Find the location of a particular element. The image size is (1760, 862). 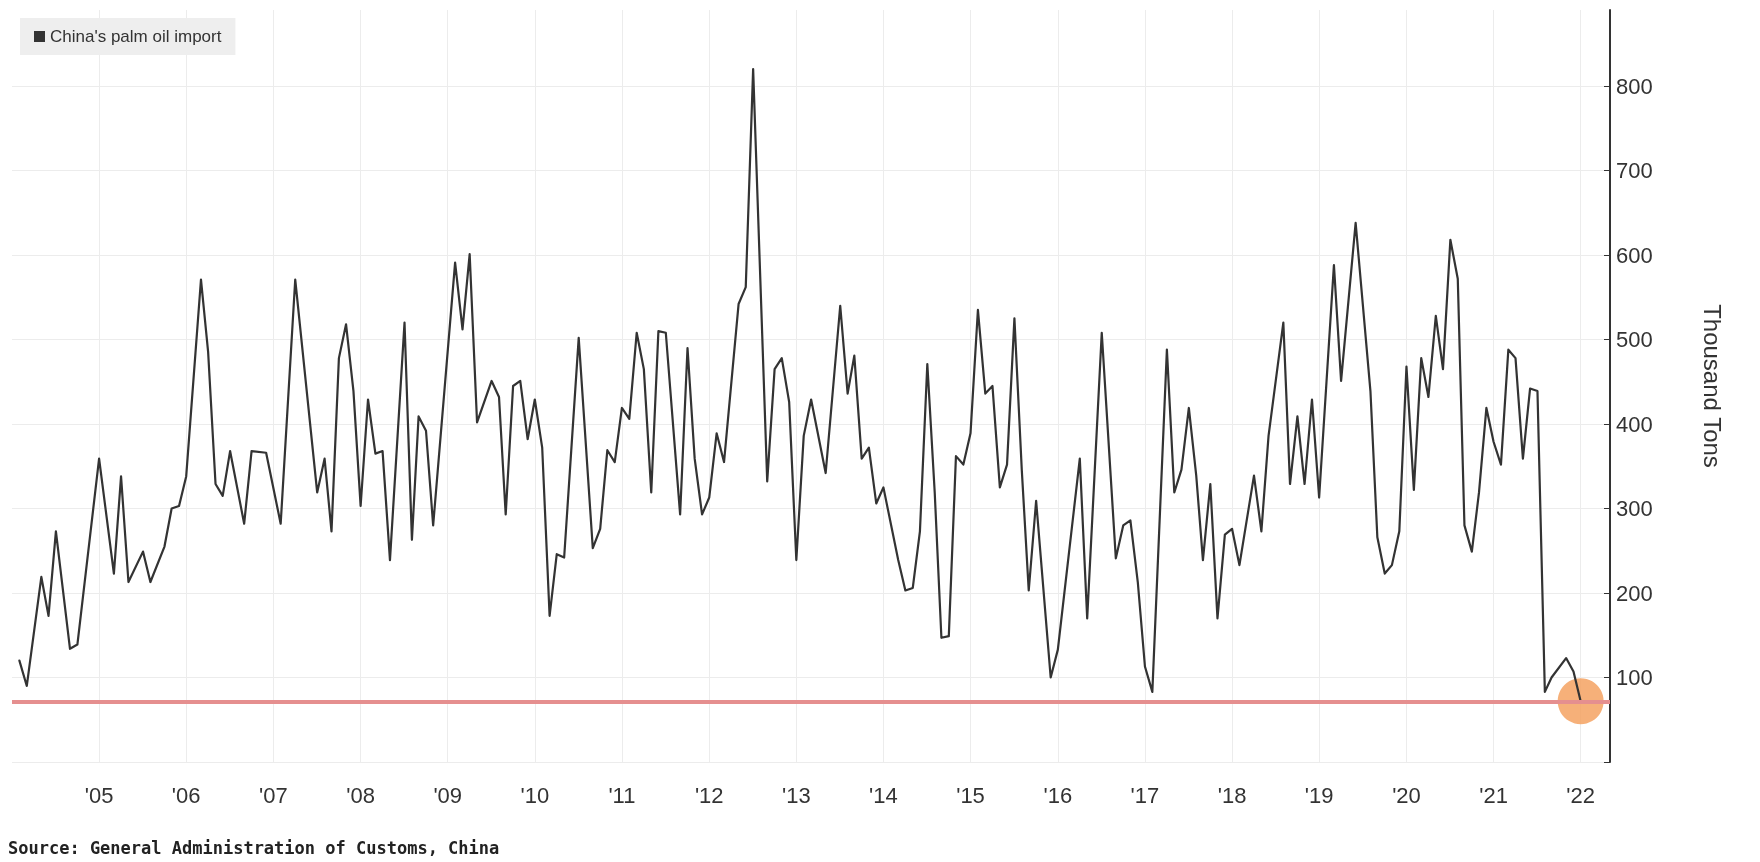

y-tick-label: 500 is located at coordinates (1634, 340).